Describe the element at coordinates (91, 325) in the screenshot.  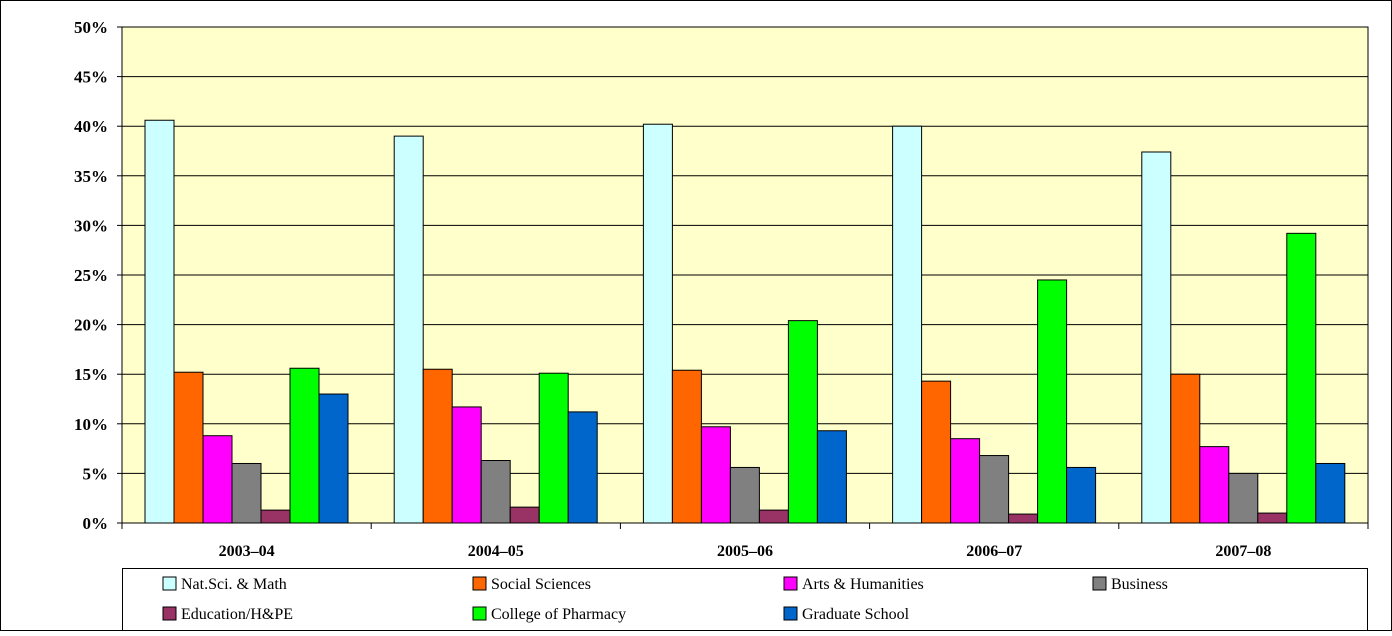
I see `y-tick-label: 20%` at that location.